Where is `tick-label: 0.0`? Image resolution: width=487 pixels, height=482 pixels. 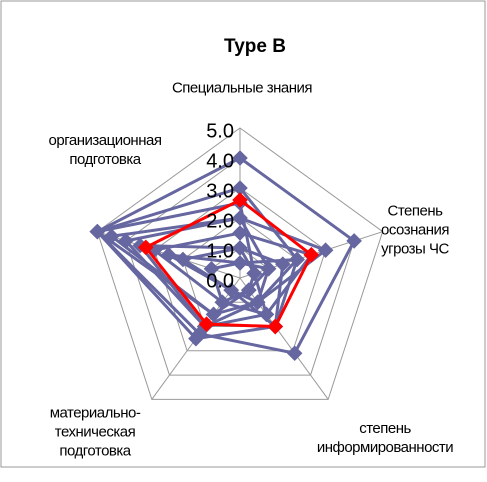 tick-label: 0.0 is located at coordinates (220, 281).